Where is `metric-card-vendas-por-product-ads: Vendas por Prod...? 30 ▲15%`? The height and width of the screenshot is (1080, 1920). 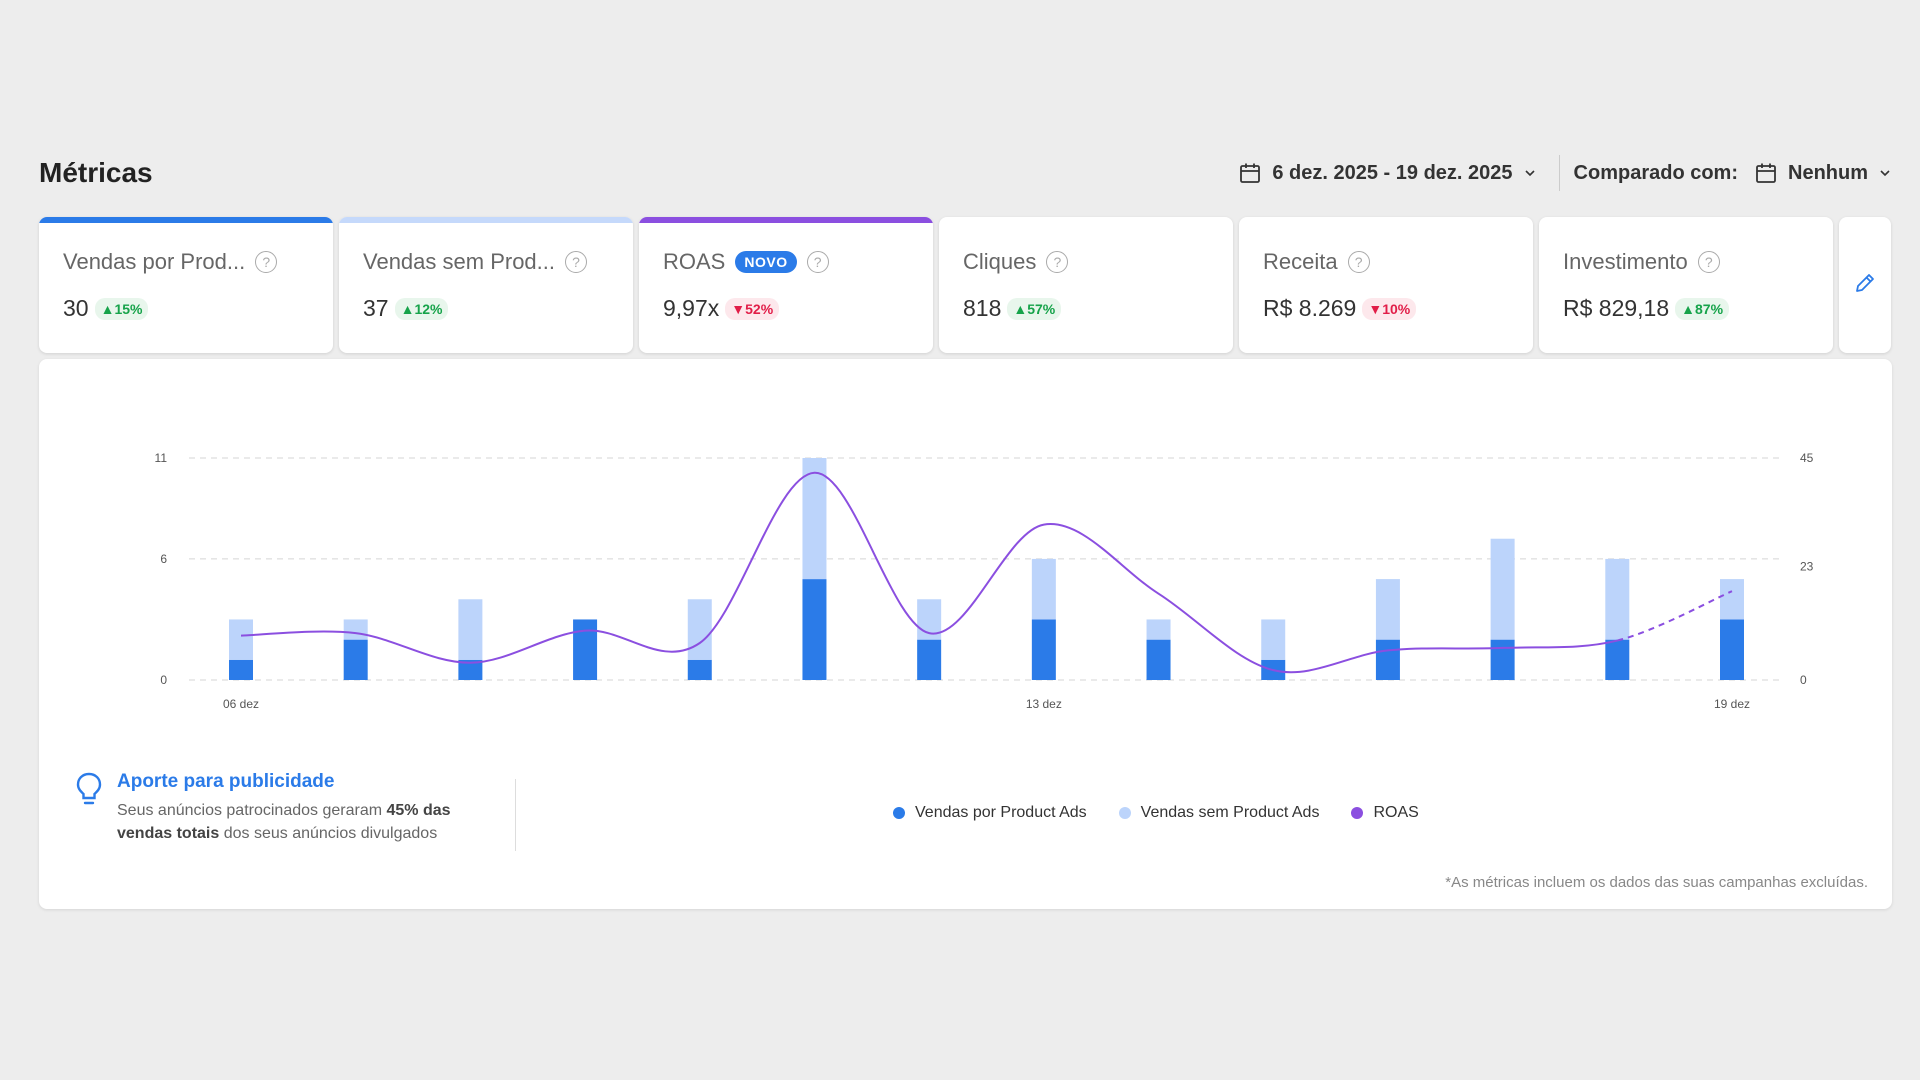
metric-card-vendas-por-product-ads: Vendas por Prod...? 30 ▲15% is located at coordinates (186, 285).